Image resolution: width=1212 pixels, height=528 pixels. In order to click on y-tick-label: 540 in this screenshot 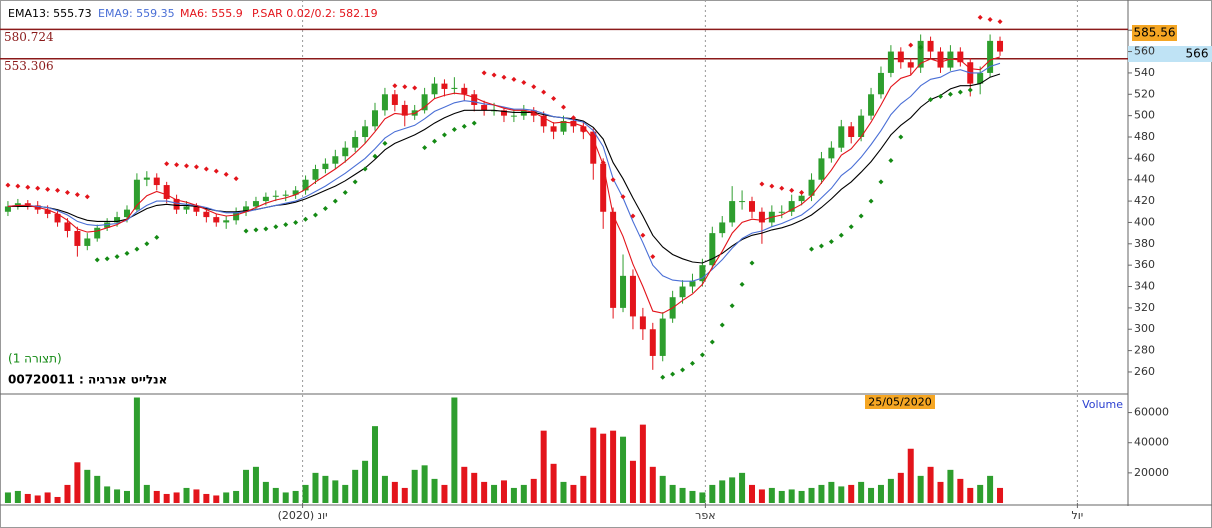, I will do `click(1144, 72)`.